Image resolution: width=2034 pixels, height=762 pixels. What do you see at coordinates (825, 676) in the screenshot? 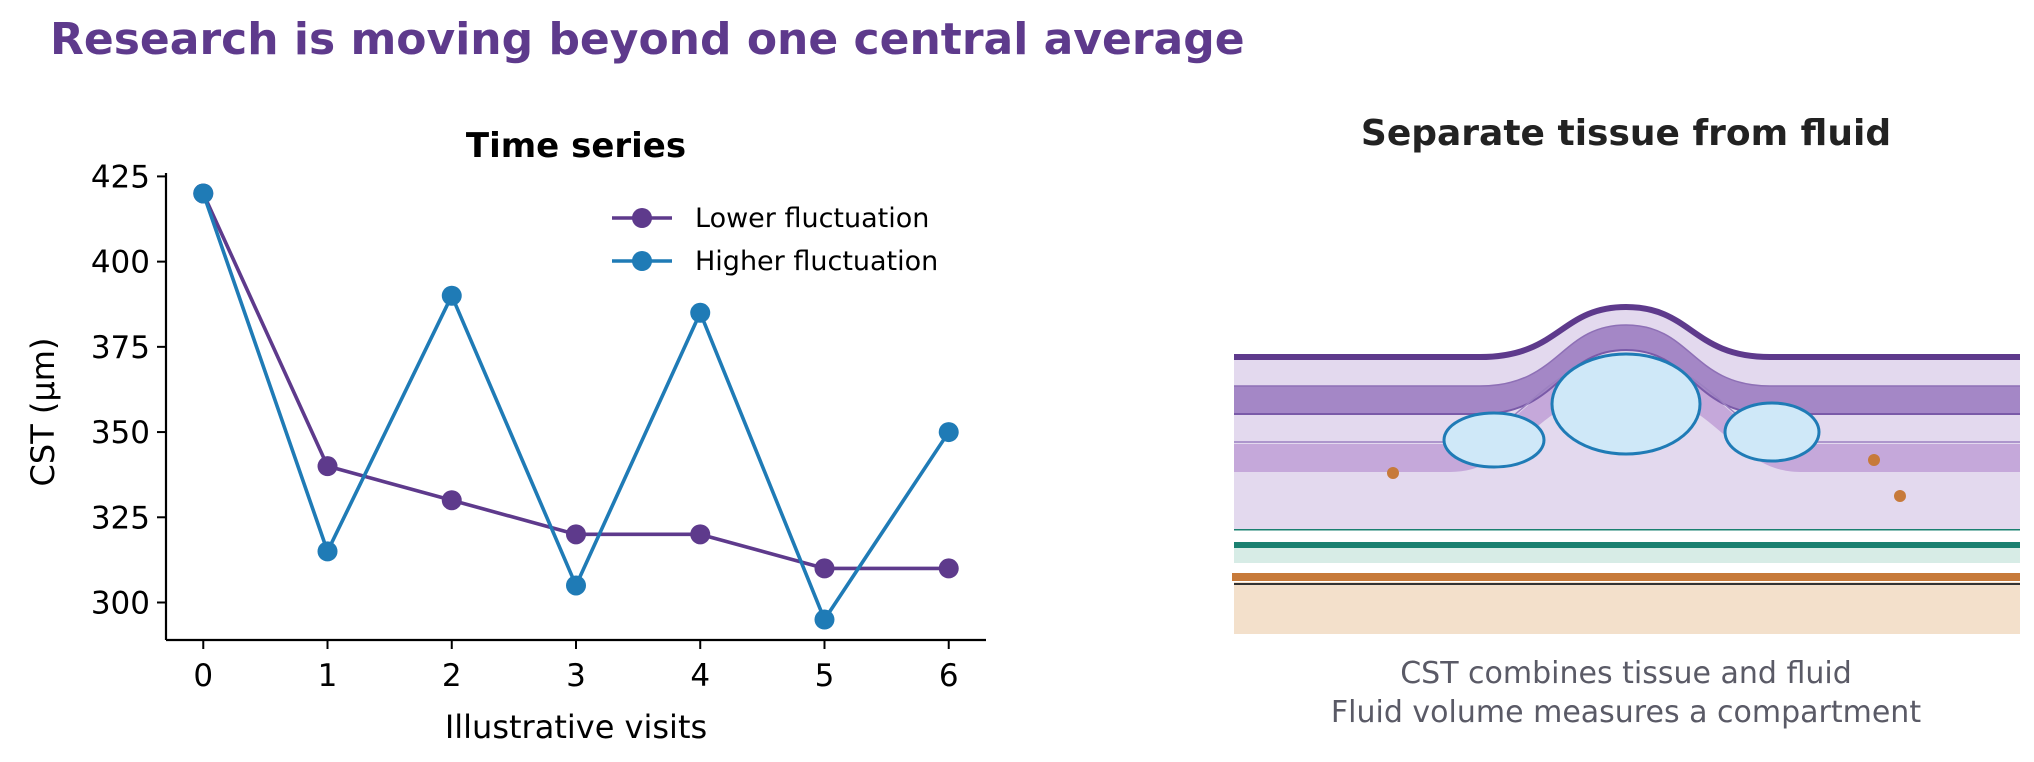
I see `x-tick-label: 5` at bounding box center [825, 676].